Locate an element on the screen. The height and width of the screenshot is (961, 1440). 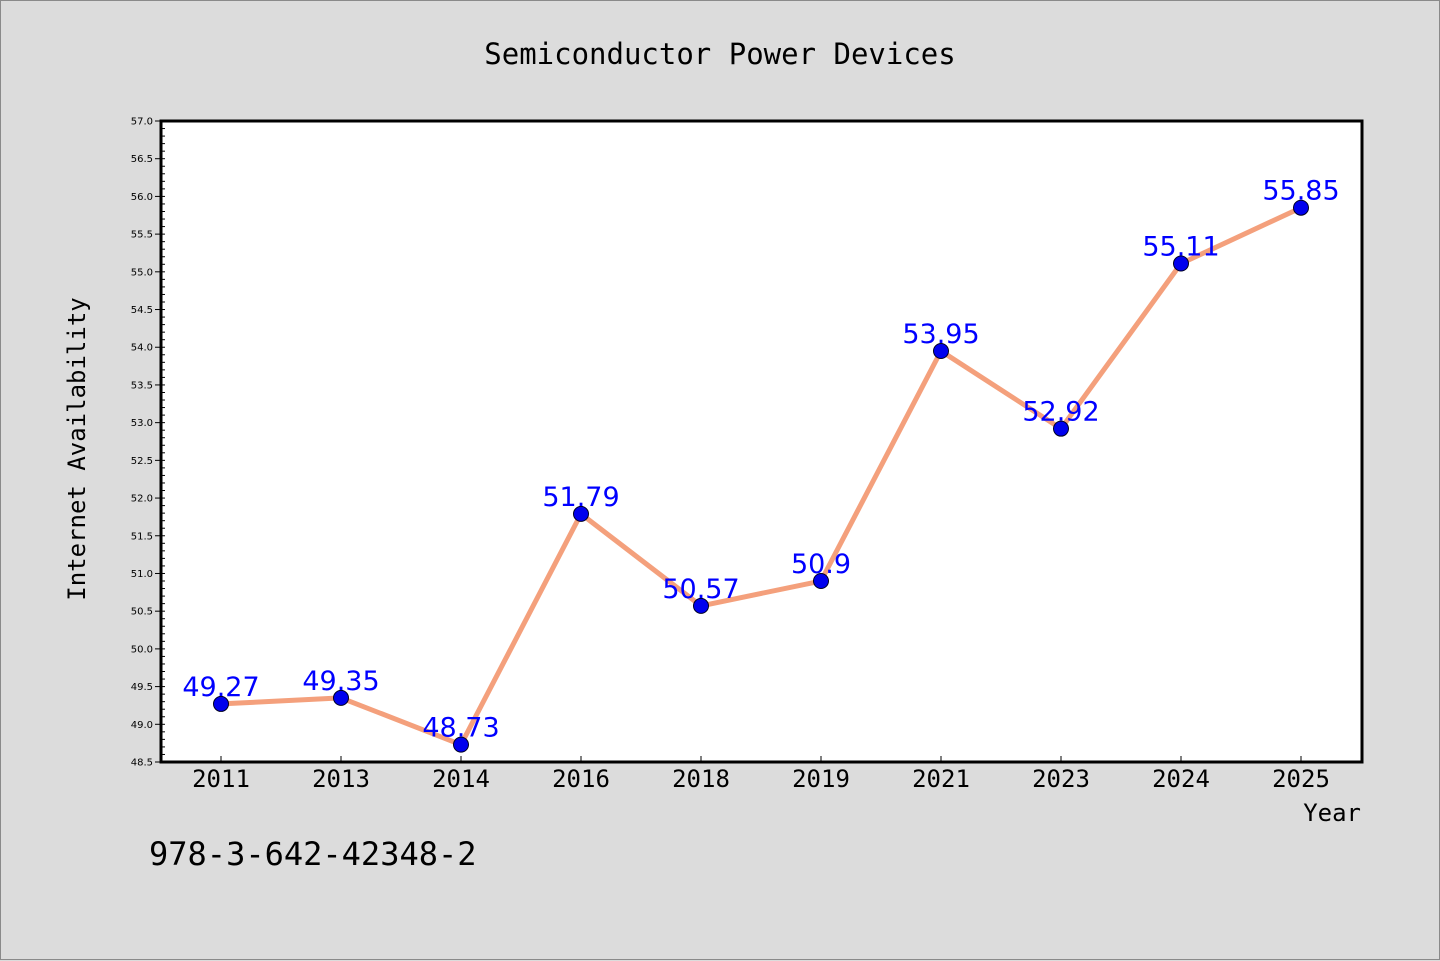
y-axis-label: Internet Availability is located at coordinates (77, 448).